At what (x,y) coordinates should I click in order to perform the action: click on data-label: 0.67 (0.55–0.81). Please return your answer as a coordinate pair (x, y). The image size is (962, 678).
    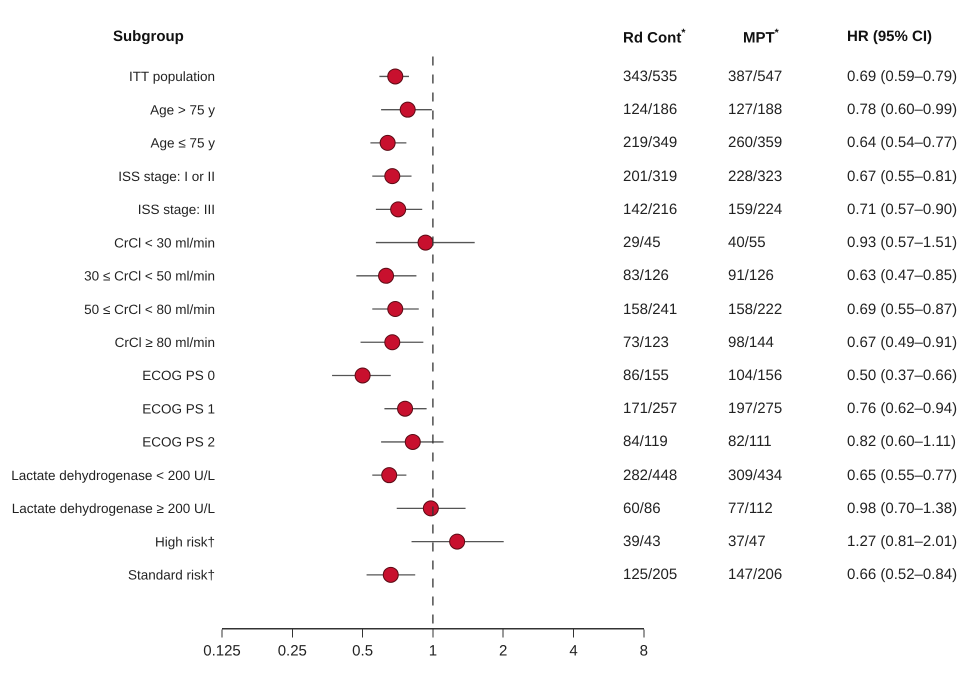
    Looking at the image, I should click on (902, 176).